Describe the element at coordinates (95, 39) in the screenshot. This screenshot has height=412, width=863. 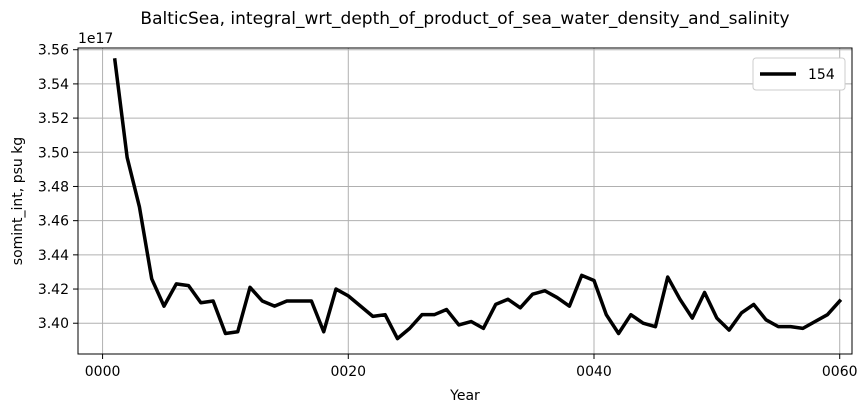
I see `y-offset-text: 1e17` at that location.